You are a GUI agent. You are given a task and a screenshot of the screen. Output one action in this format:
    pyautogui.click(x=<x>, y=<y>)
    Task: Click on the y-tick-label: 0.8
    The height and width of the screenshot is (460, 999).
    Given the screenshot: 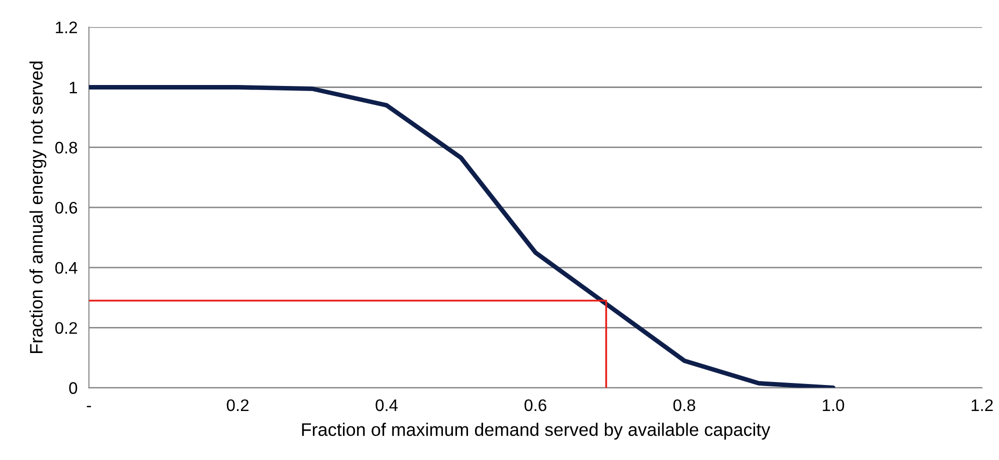 What is the action you would take?
    pyautogui.click(x=66, y=148)
    